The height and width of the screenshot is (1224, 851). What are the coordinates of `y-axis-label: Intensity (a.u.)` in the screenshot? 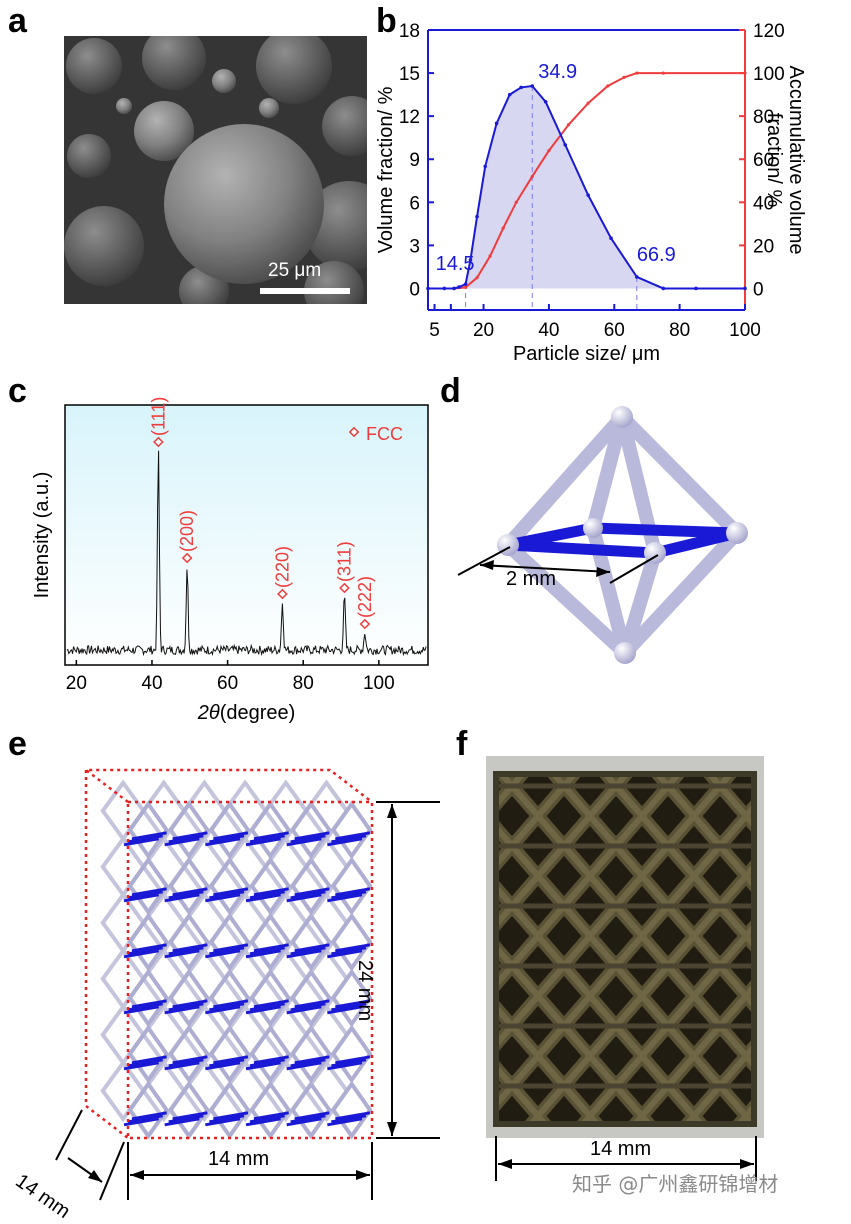 It's located at (42, 535).